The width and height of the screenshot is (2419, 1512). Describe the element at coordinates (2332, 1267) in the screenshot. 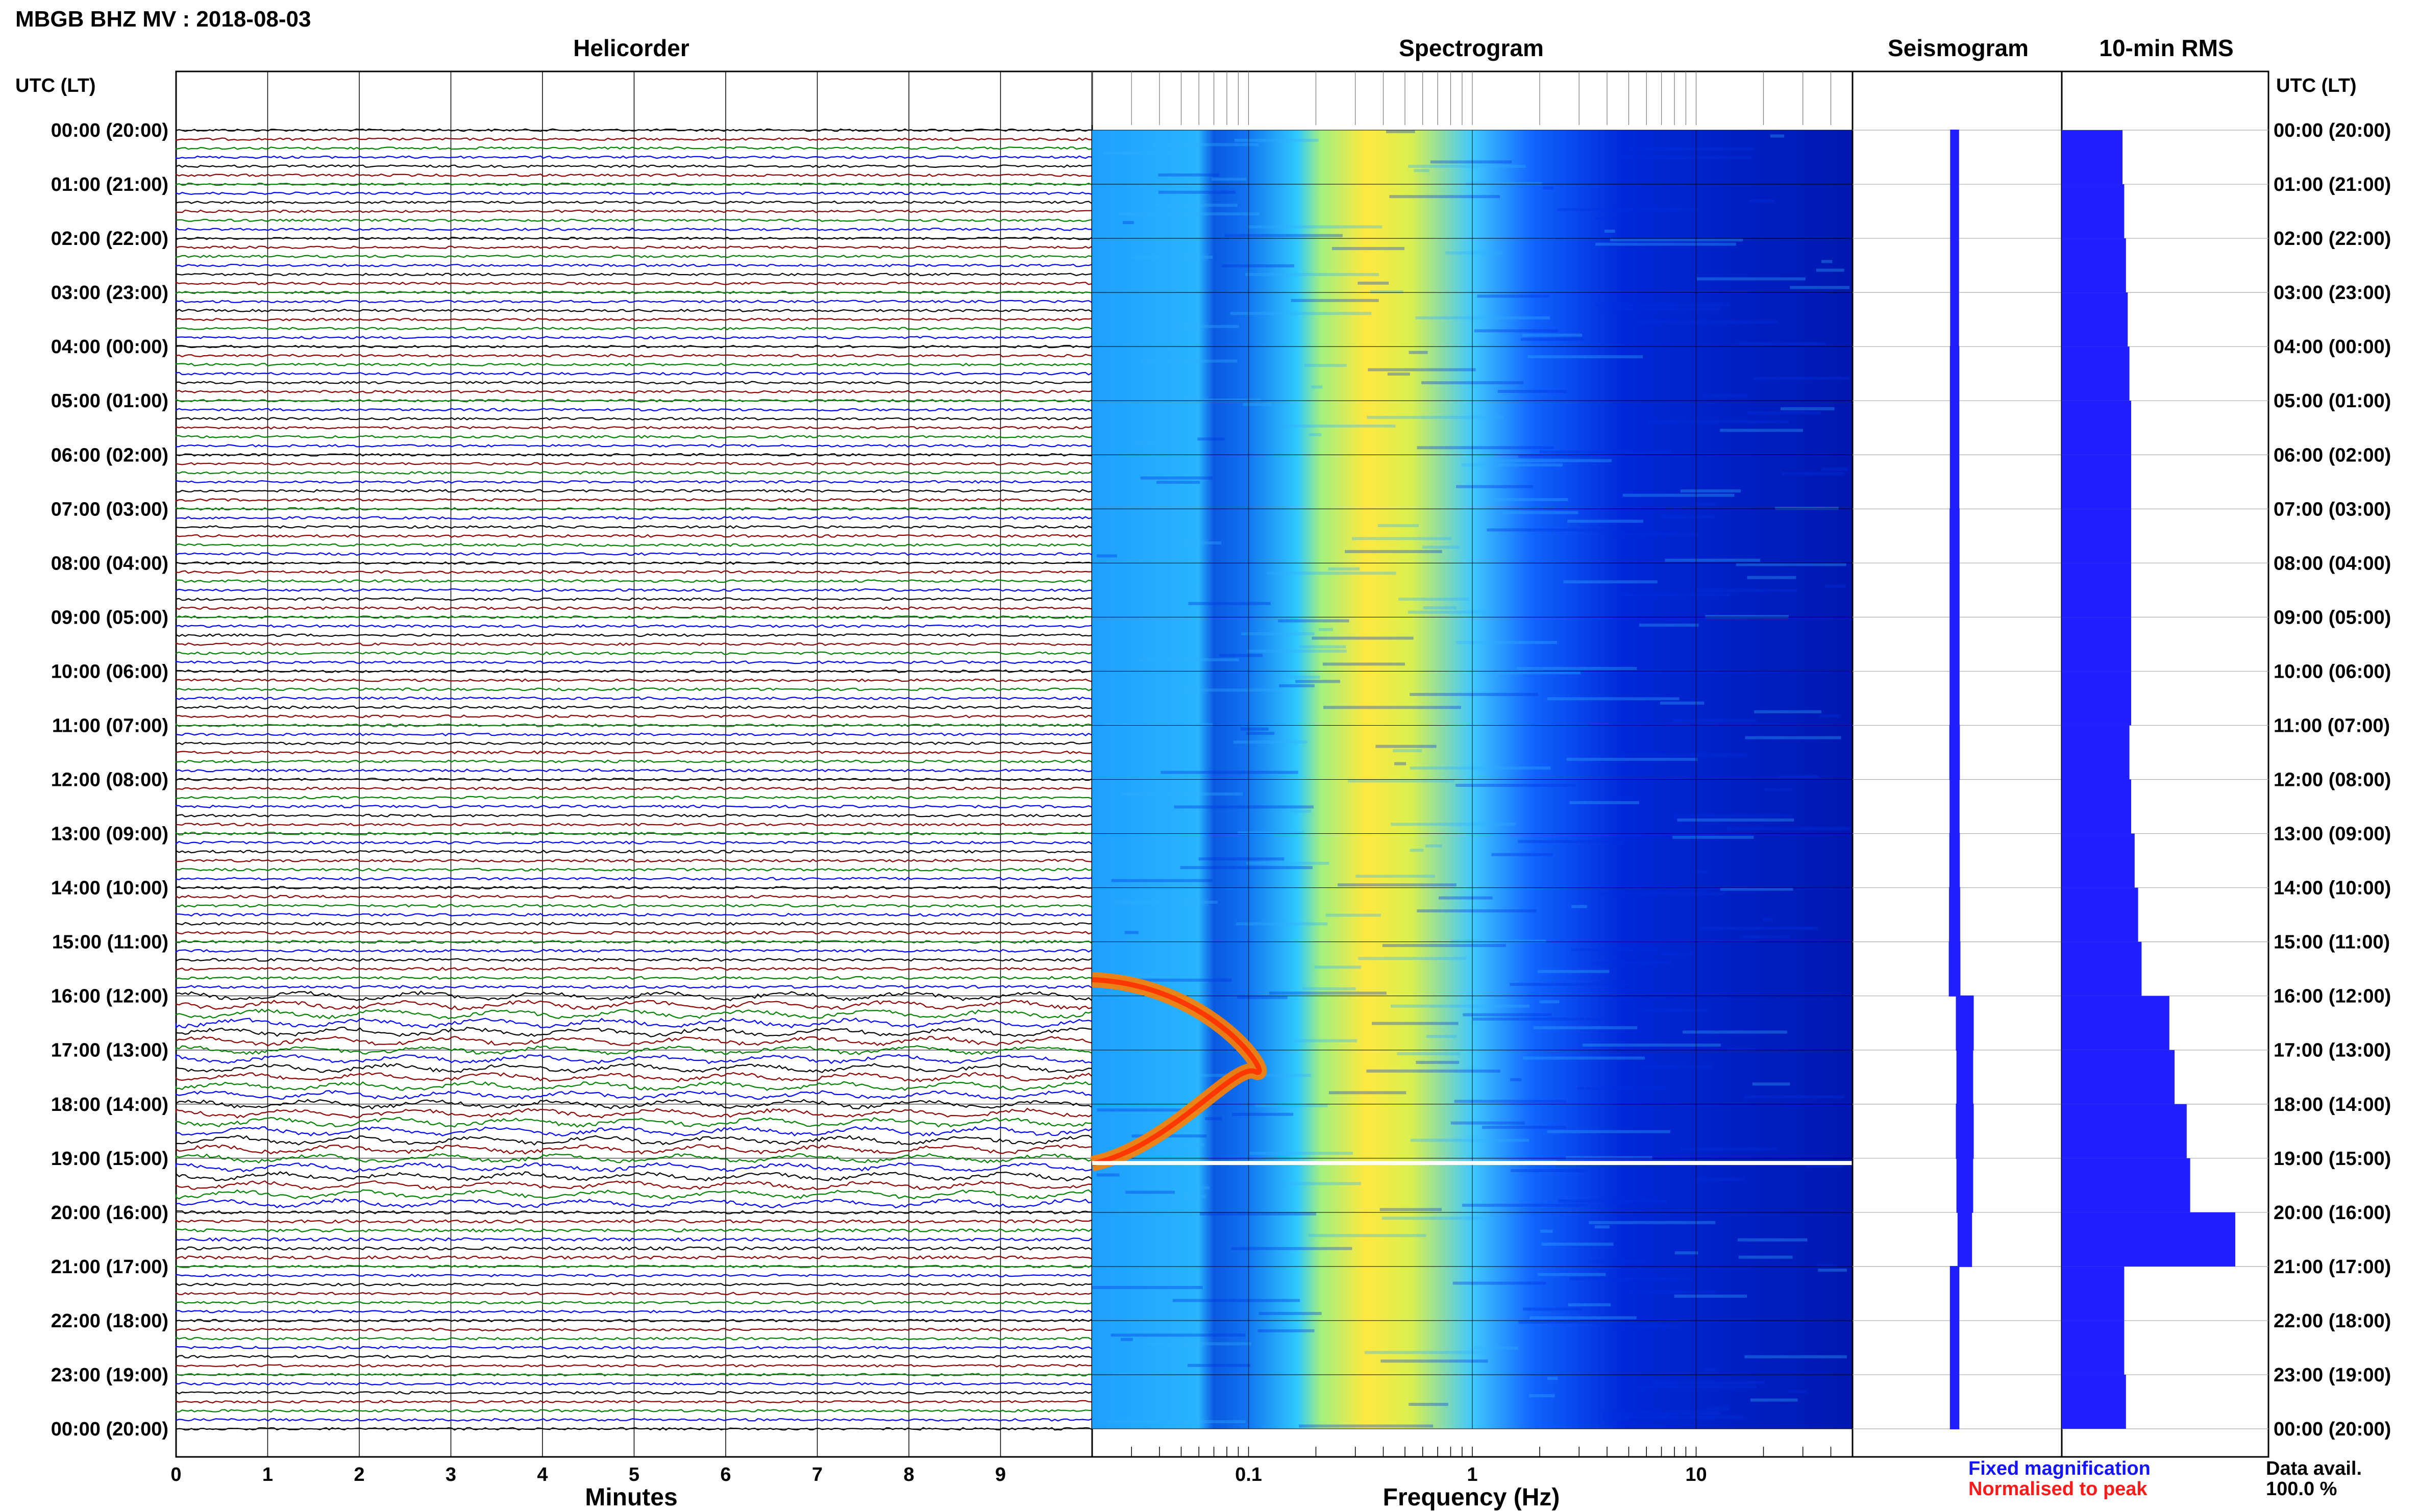

I see `right-time-tick-label: 21:00 (17:00)` at that location.